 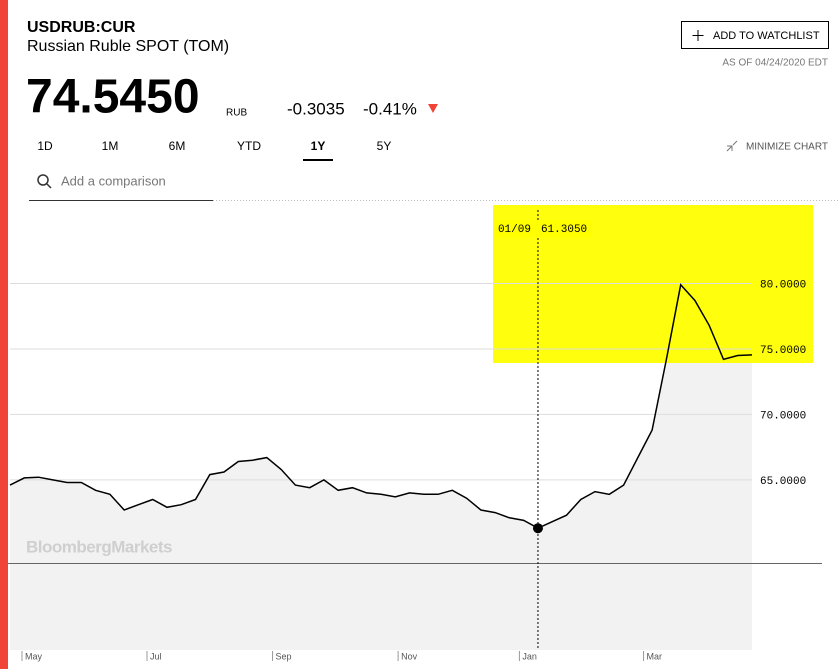 What do you see at coordinates (45, 146) in the screenshot?
I see `tab: 1D` at bounding box center [45, 146].